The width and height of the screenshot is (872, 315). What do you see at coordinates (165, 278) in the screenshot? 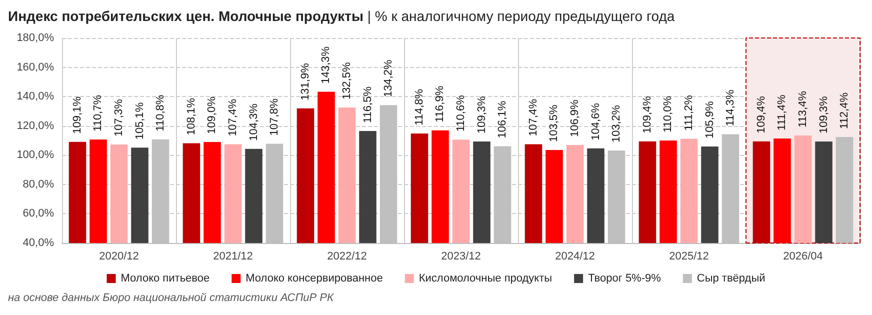
I see `legend-label: Молоко питьевое` at bounding box center [165, 278].